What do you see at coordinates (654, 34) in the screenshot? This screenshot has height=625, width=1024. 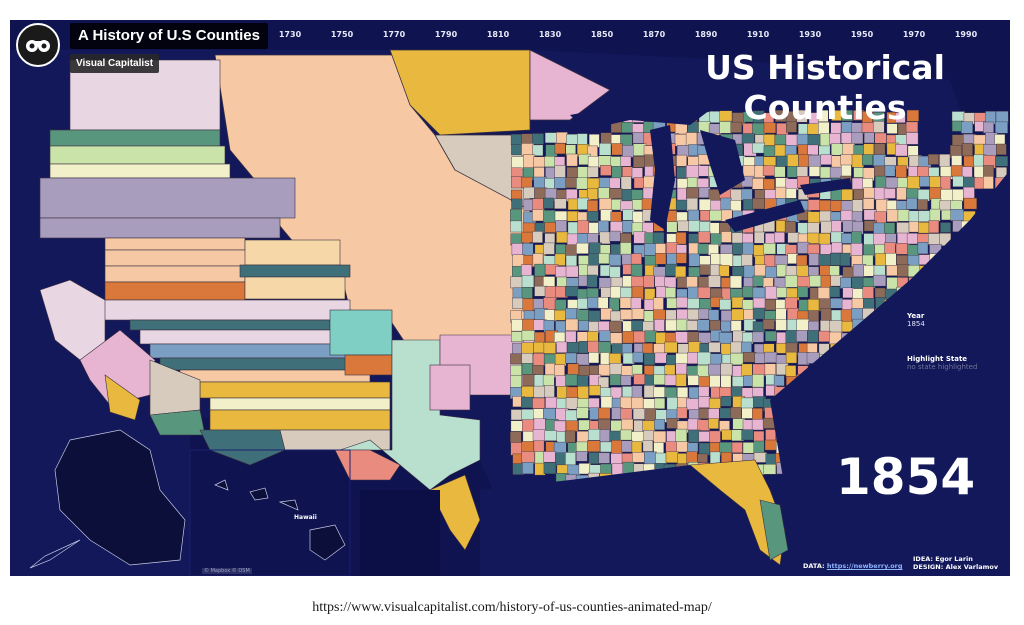 I see `timeline-year-1870: 1870` at bounding box center [654, 34].